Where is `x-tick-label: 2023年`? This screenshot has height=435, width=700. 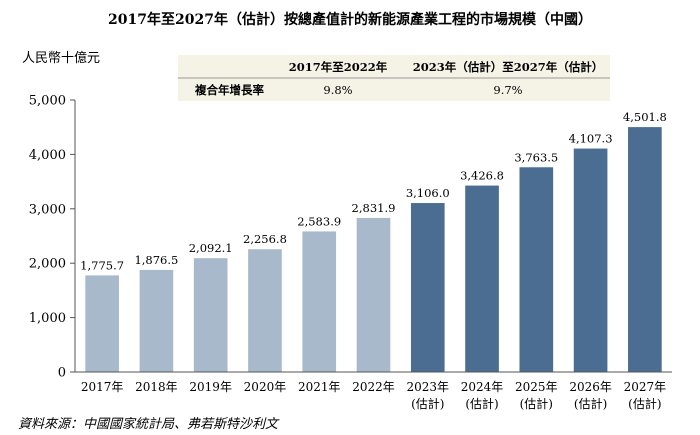
x-tick-label: 2023年 is located at coordinates (427, 387).